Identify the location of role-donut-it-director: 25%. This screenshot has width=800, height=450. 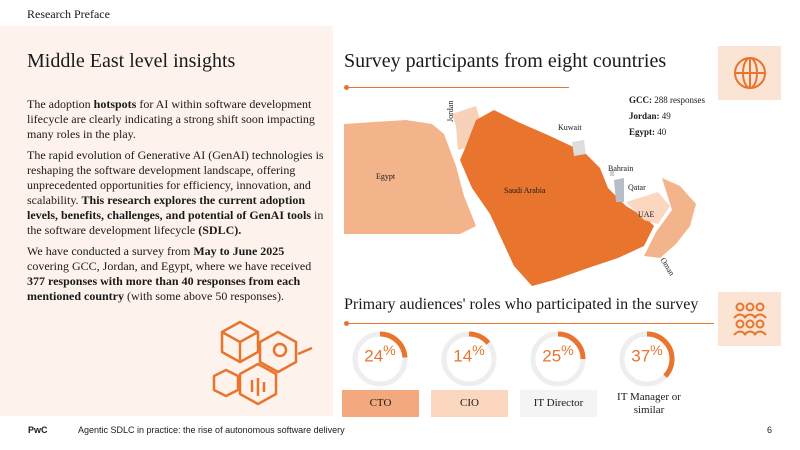
(558, 359).